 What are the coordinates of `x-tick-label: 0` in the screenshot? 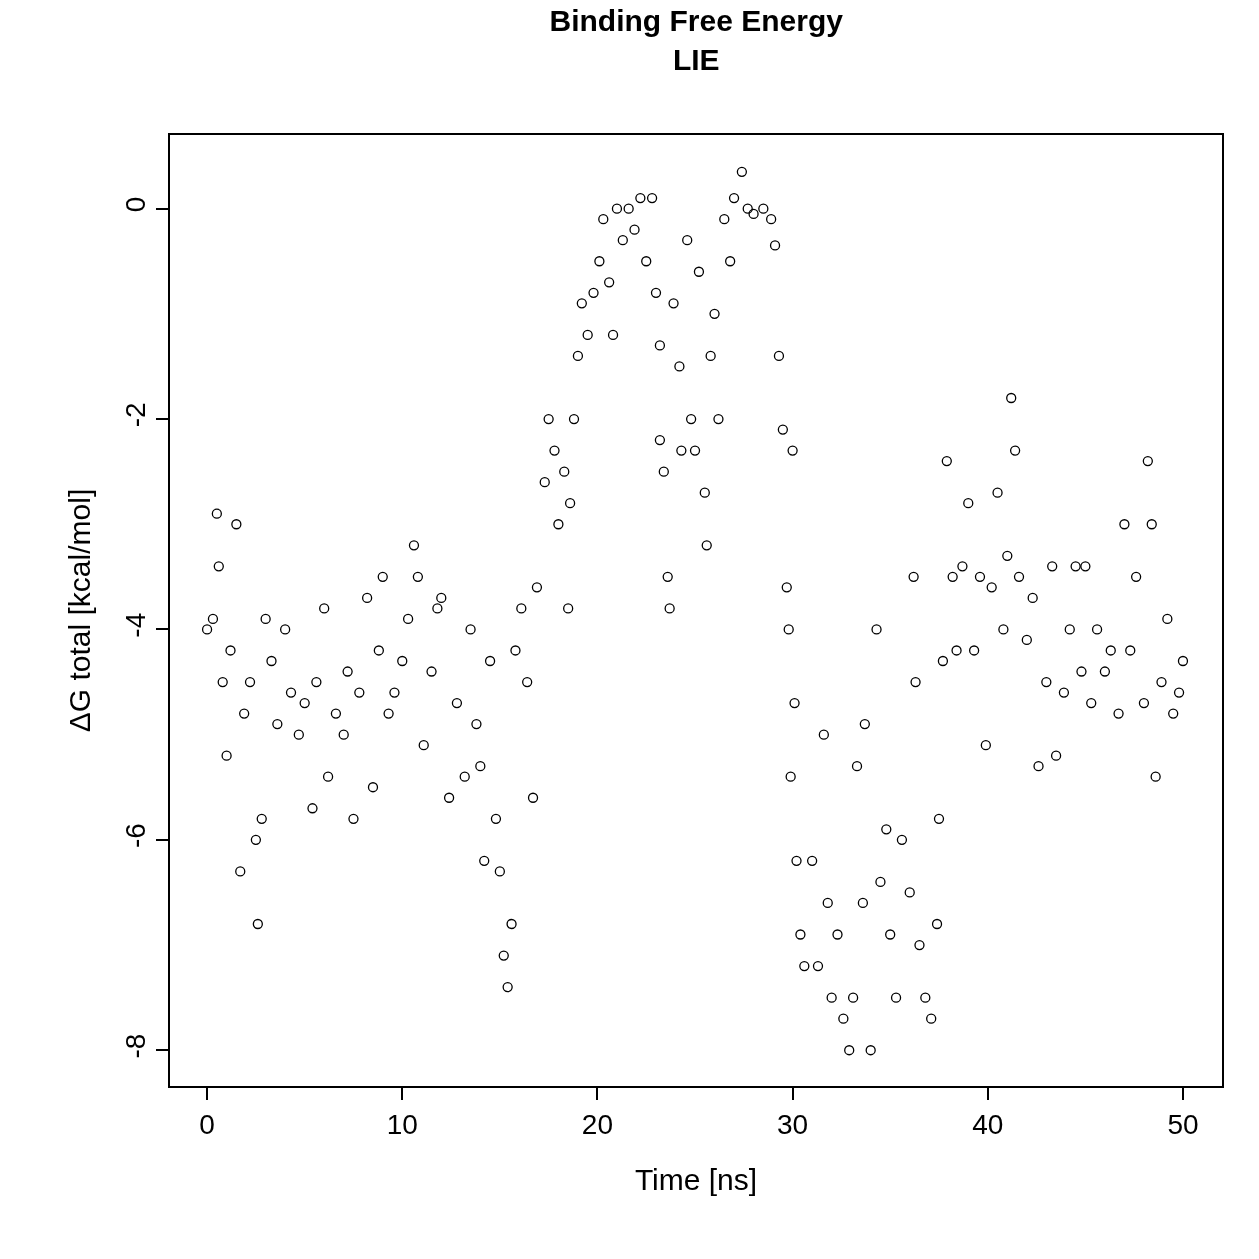 It's located at (207, 1124).